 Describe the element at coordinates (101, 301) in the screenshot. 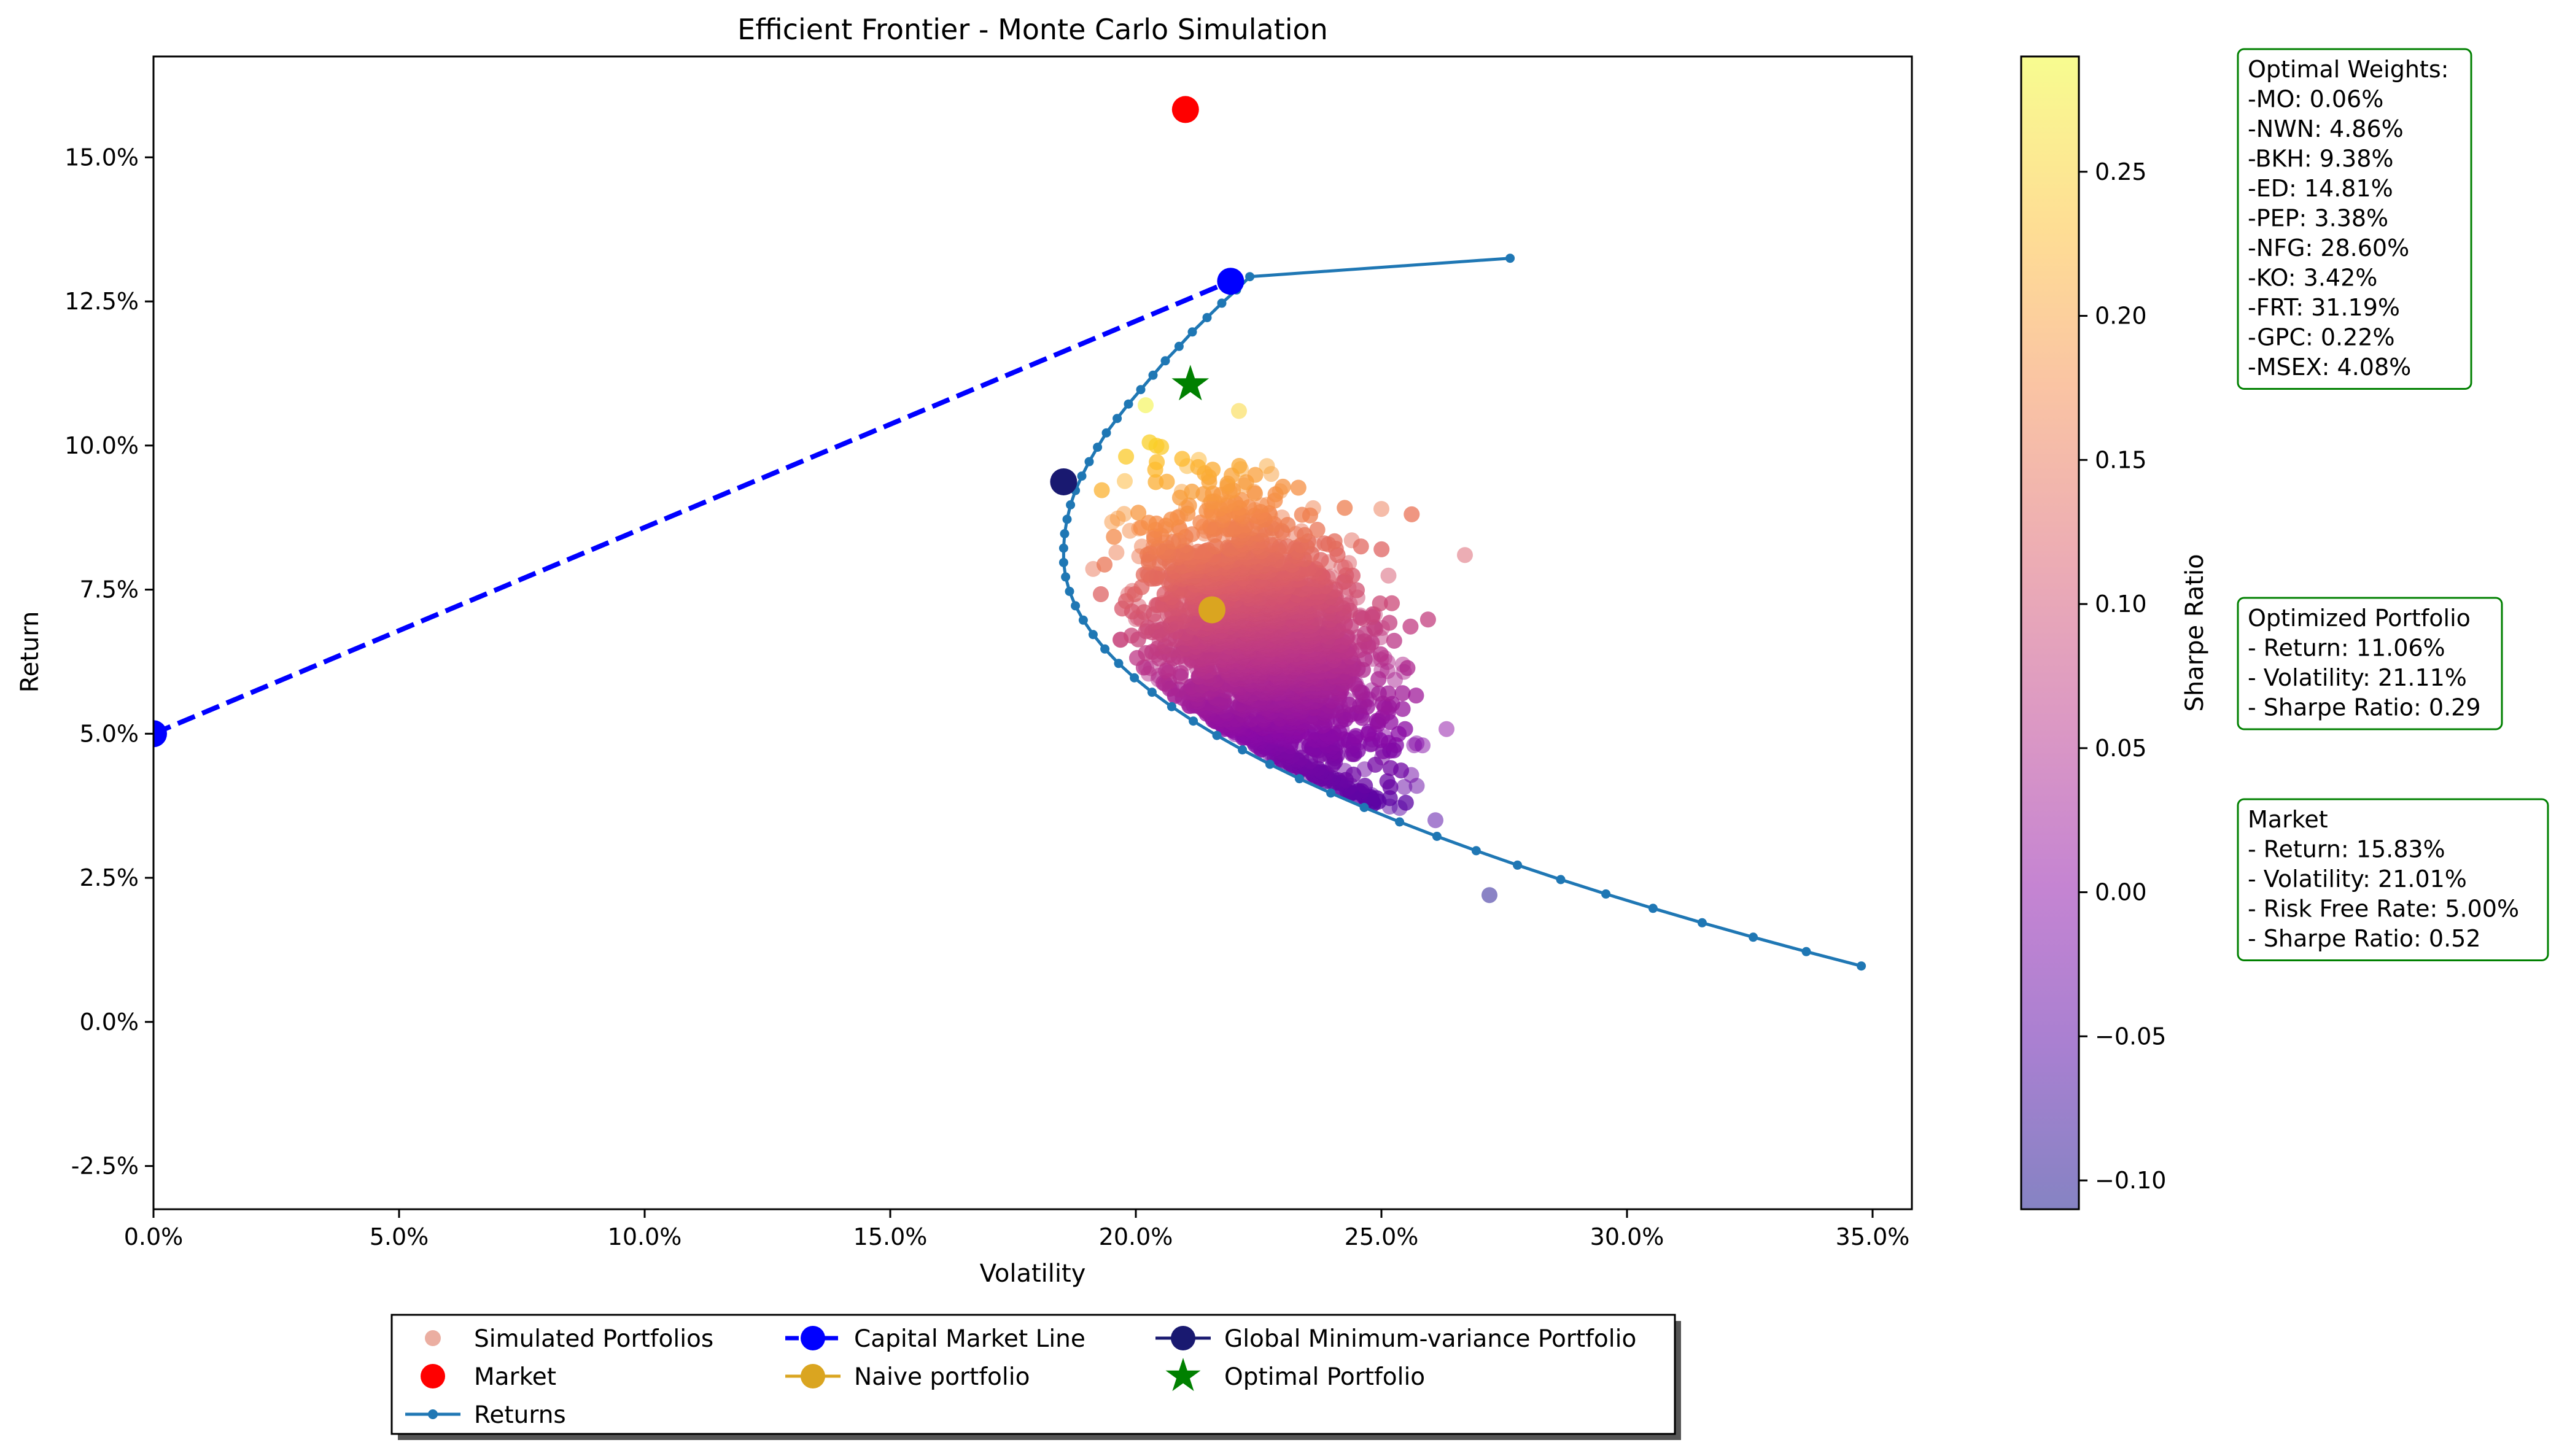

I see `y-tick-label: 12.5%` at that location.